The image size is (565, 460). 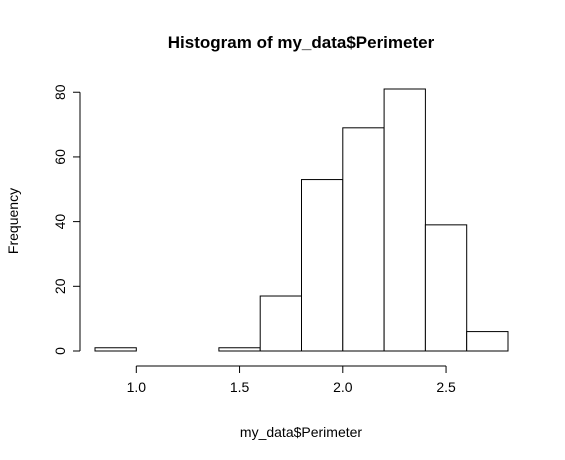 What do you see at coordinates (137, 387) in the screenshot?
I see `x-tick-label: 1.0` at bounding box center [137, 387].